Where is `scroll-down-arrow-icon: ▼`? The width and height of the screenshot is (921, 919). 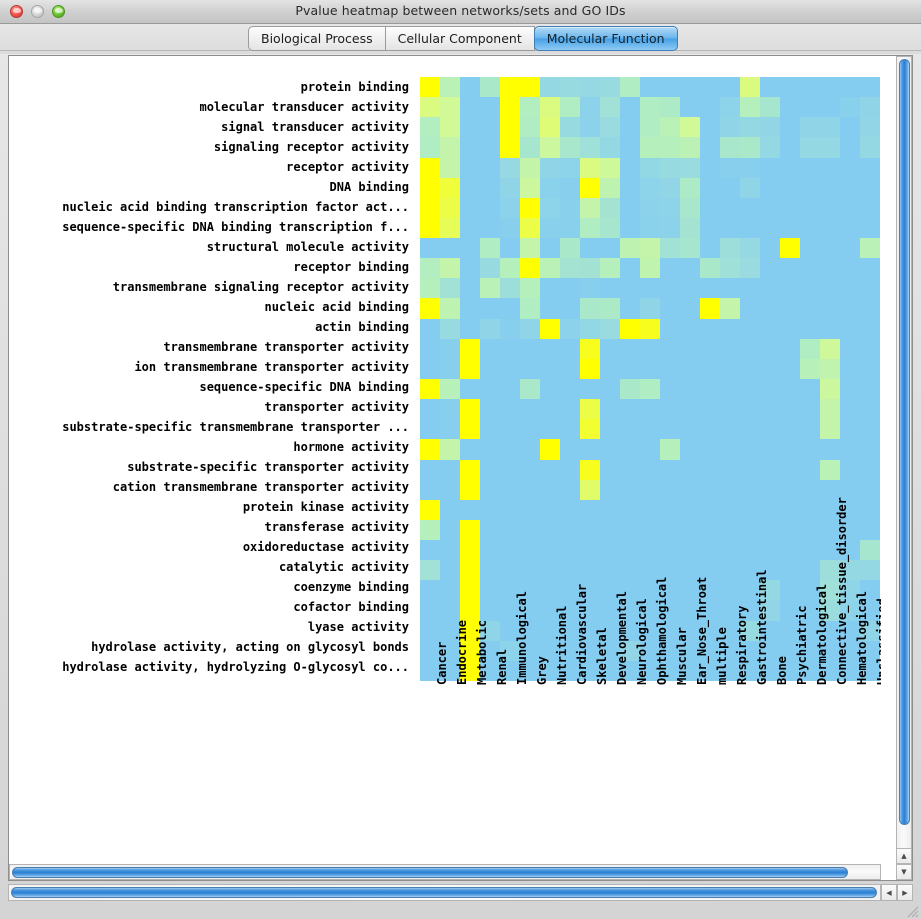
scroll-down-arrow-icon: ▼ is located at coordinates (904, 872).